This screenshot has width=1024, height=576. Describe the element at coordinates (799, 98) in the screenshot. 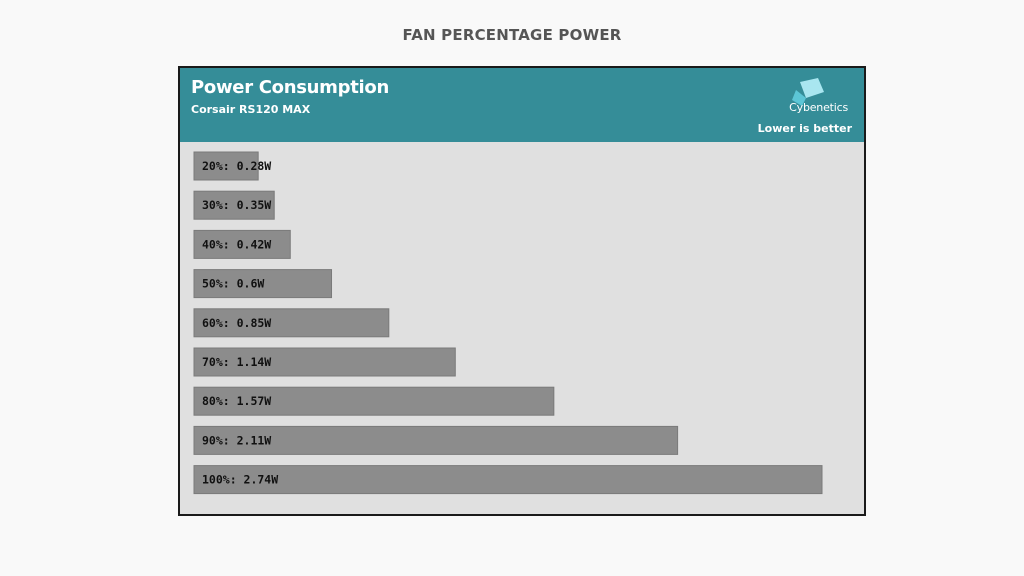

I see `logo-cube-face` at that location.